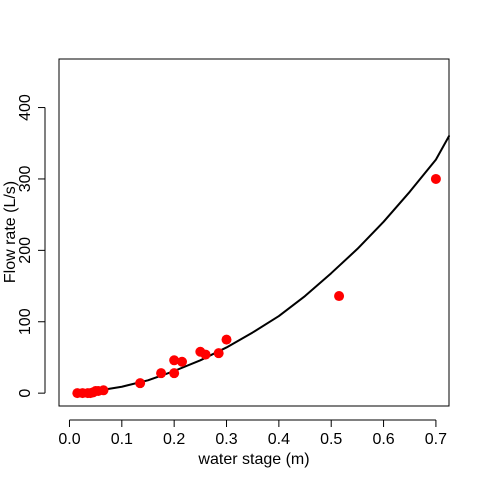 The image size is (480, 480). I want to click on y-tick-label: 100, so click(25, 321).